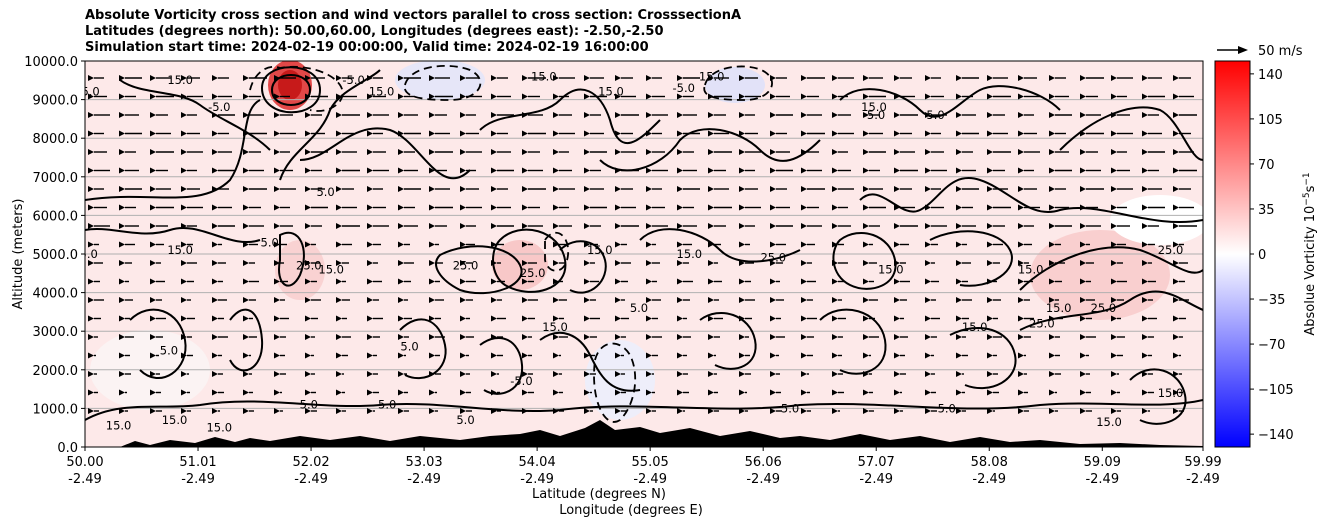 The height and width of the screenshot is (526, 1332). I want to click on colorbar-tick-label: −70, so click(1271, 345).